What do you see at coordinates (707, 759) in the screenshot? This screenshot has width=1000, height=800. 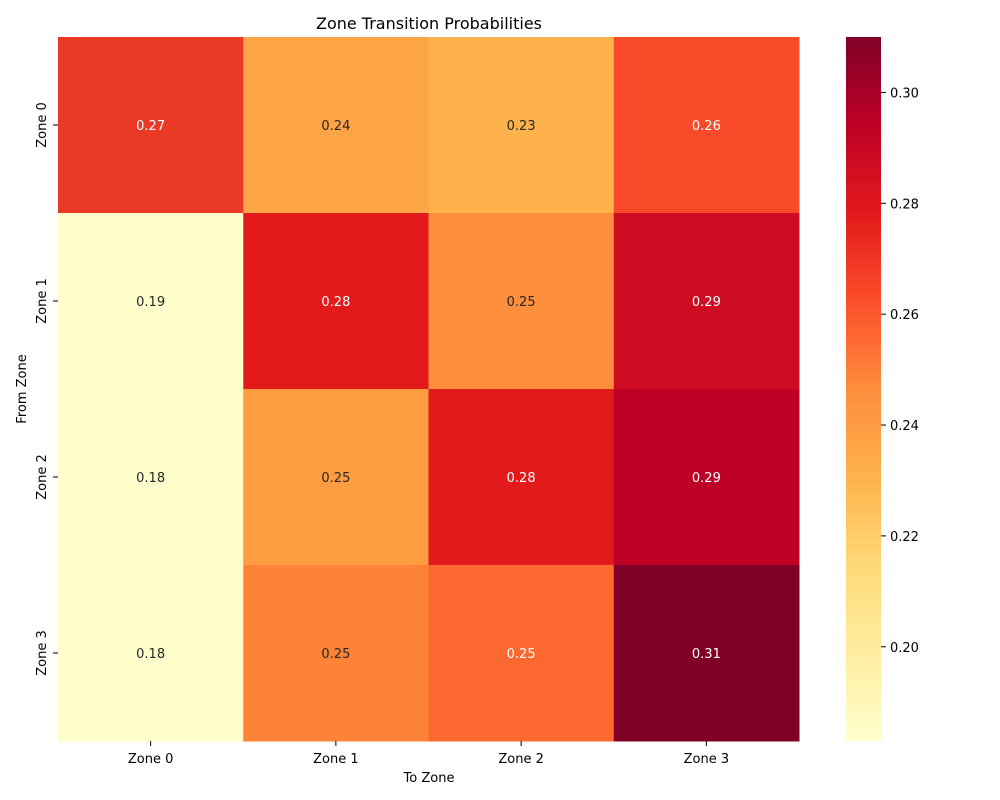 I see `x-tick-label: Zone 3` at bounding box center [707, 759].